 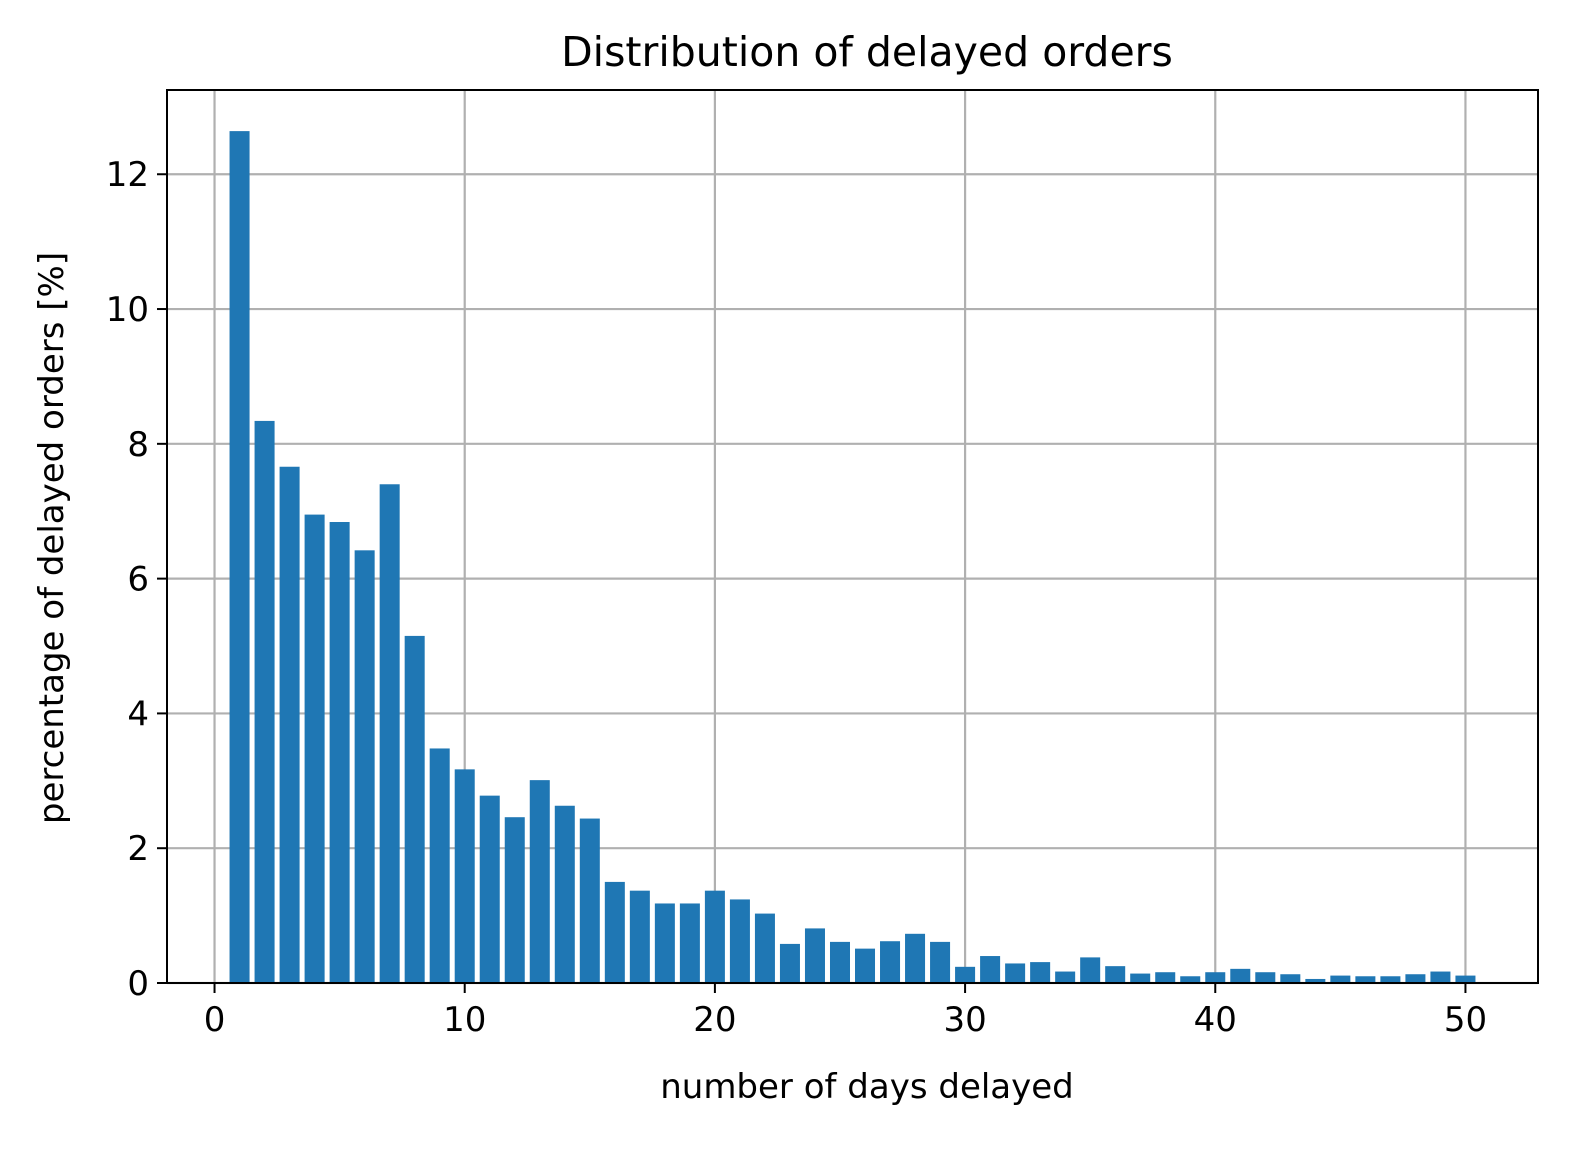 What do you see at coordinates (138, 714) in the screenshot?
I see `y-tick-label: 4` at bounding box center [138, 714].